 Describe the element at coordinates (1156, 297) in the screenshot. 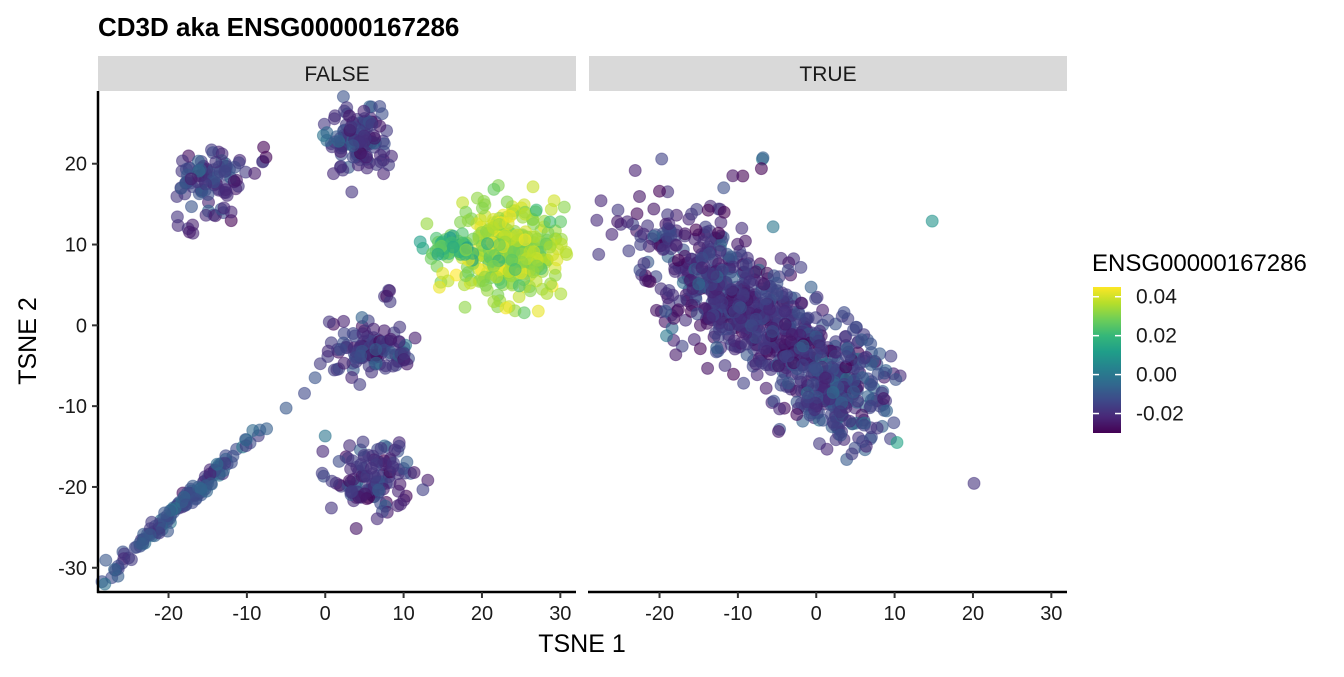

I see `legend-tick-label: 0.04` at that location.